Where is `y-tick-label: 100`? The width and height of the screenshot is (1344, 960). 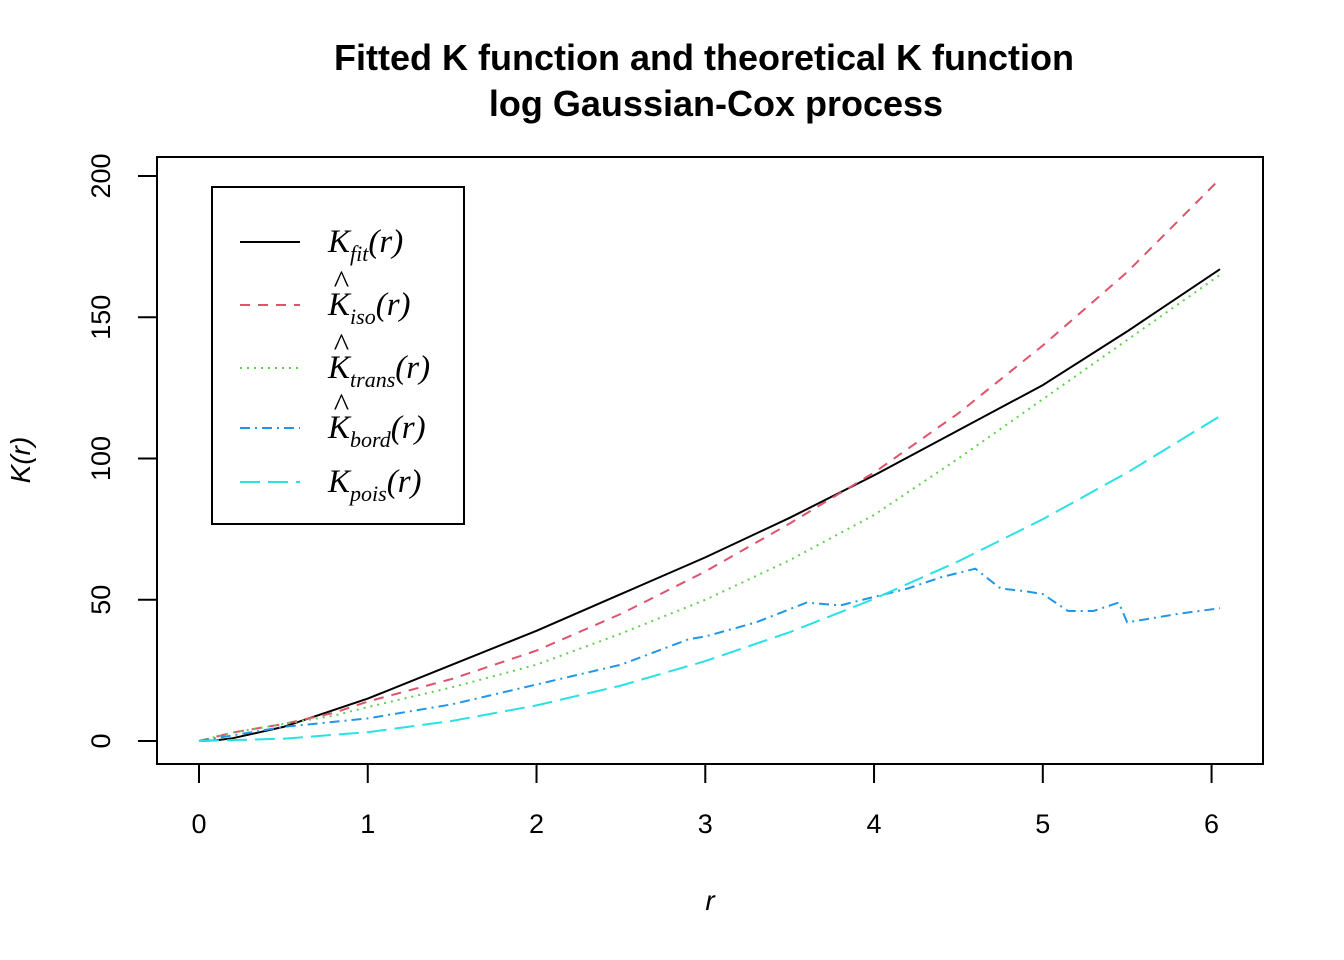 y-tick-label: 100 is located at coordinates (101, 458).